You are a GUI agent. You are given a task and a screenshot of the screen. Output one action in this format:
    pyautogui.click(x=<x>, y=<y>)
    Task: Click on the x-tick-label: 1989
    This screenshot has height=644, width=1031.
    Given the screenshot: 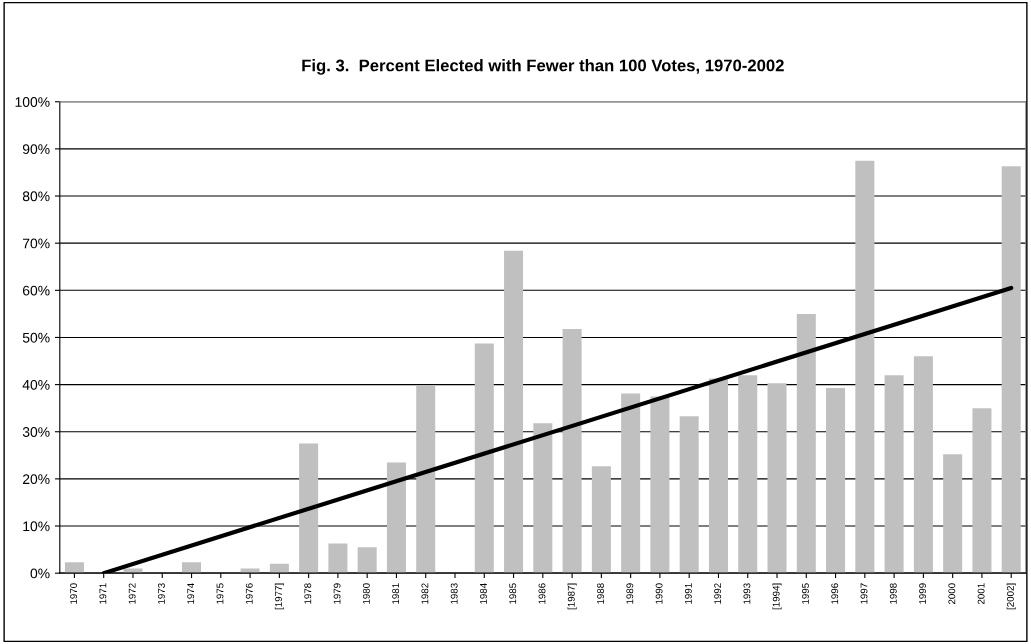 What is the action you would take?
    pyautogui.click(x=630, y=593)
    